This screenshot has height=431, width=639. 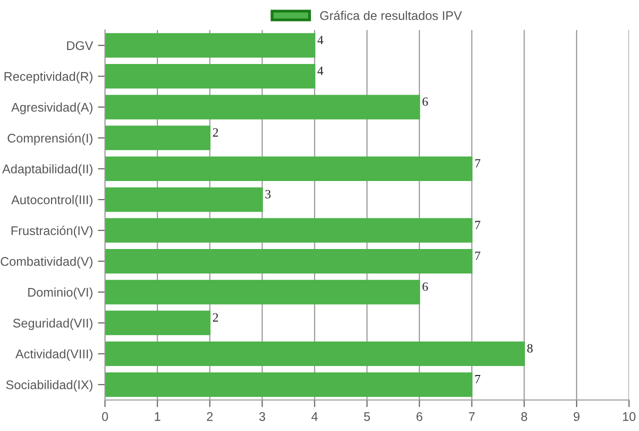 What do you see at coordinates (52, 232) in the screenshot?
I see `y-tick-label: Frustración(IV)` at bounding box center [52, 232].